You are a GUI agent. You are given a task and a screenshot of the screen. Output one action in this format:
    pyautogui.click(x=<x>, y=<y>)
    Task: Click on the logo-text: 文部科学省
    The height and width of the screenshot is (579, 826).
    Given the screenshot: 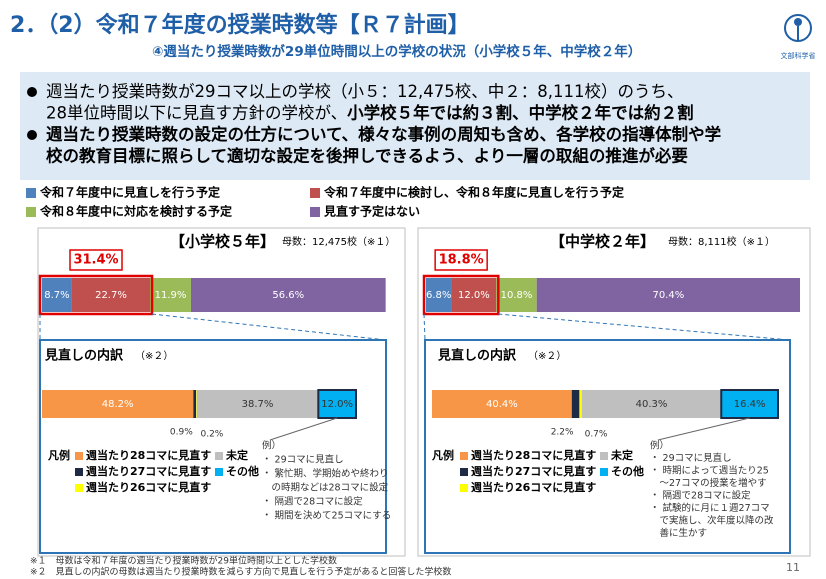 What is the action you would take?
    pyautogui.click(x=798, y=55)
    